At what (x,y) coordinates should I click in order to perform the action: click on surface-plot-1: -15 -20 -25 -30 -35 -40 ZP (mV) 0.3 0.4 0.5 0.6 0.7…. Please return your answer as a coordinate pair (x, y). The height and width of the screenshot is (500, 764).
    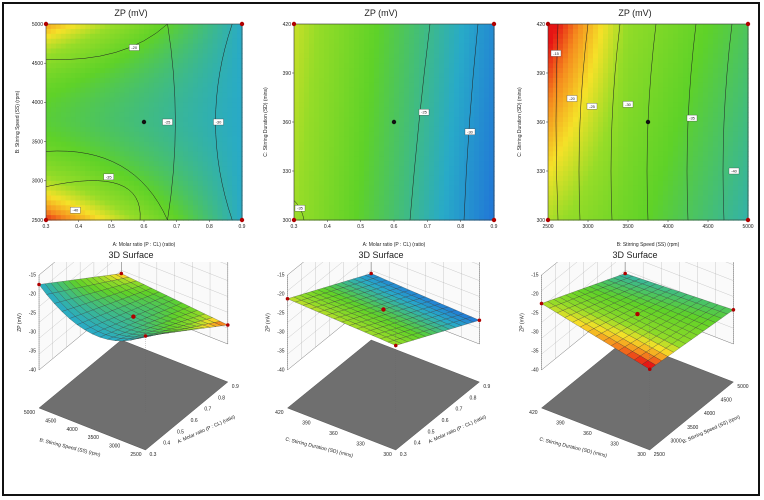
    Looking at the image, I should click on (128, 360).